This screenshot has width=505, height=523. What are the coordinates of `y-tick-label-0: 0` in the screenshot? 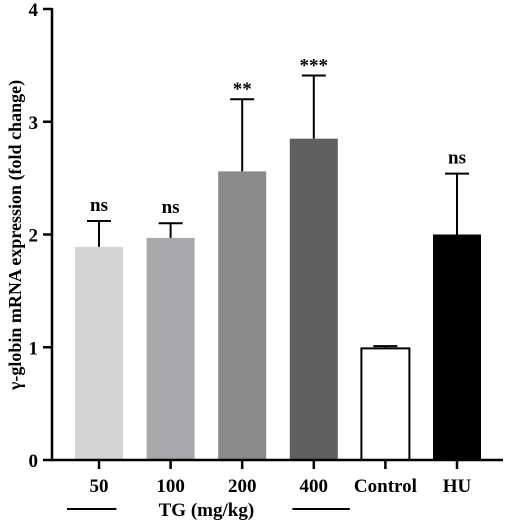 It's located at (34, 461).